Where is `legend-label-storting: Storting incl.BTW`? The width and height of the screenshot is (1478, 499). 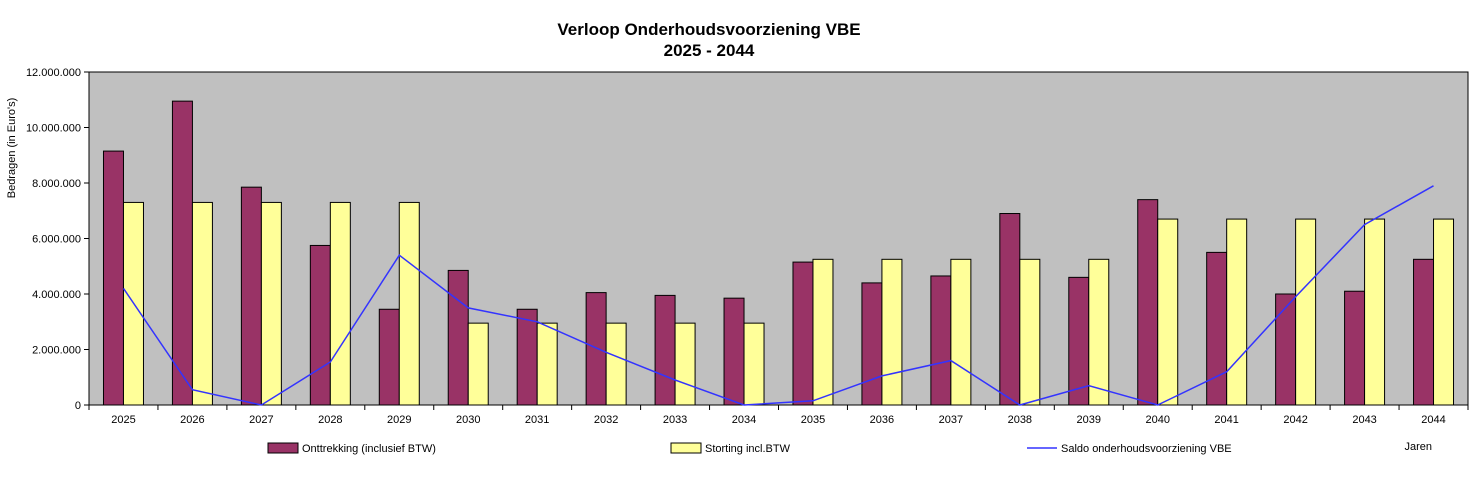 legend-label-storting: Storting incl.BTW is located at coordinates (748, 449).